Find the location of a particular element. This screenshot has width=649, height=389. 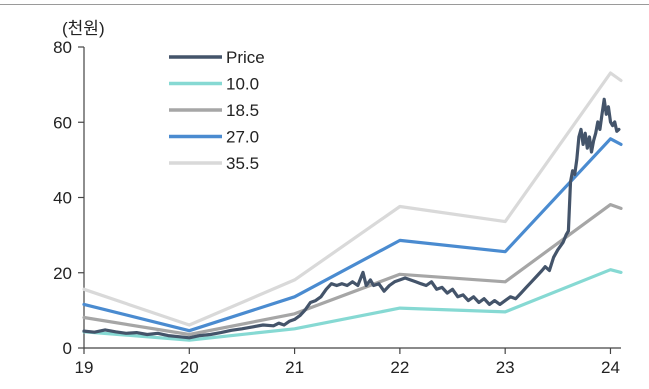

top-rule is located at coordinates (324, 4).